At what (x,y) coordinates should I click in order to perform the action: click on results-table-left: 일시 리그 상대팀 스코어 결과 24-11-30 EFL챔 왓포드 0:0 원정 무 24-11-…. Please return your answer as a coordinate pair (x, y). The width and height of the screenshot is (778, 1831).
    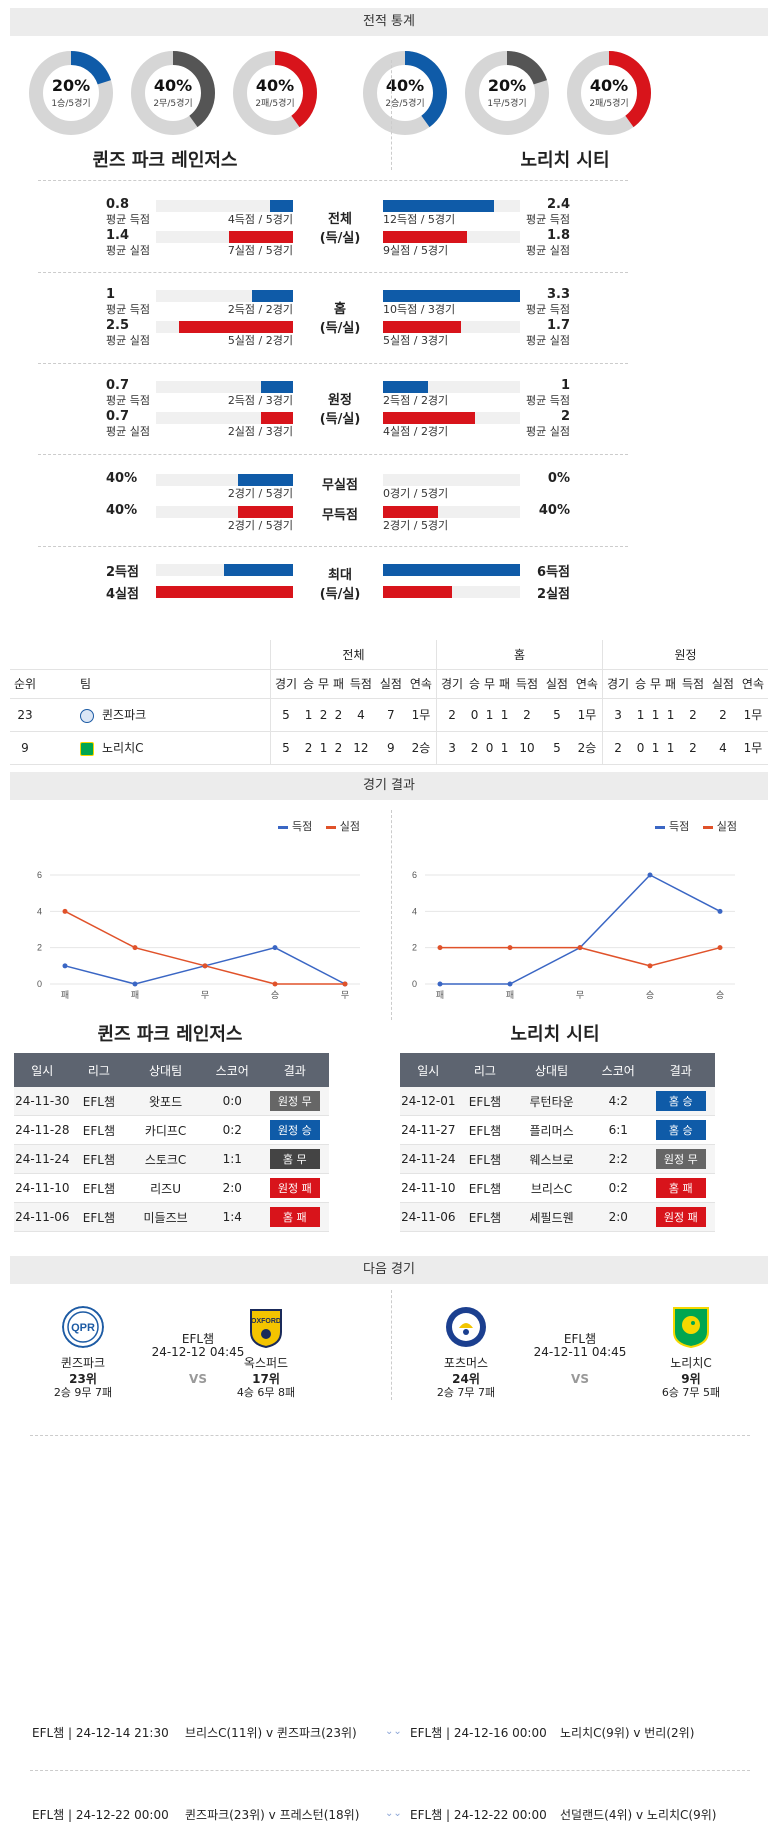
    Looking at the image, I should click on (171, 1142).